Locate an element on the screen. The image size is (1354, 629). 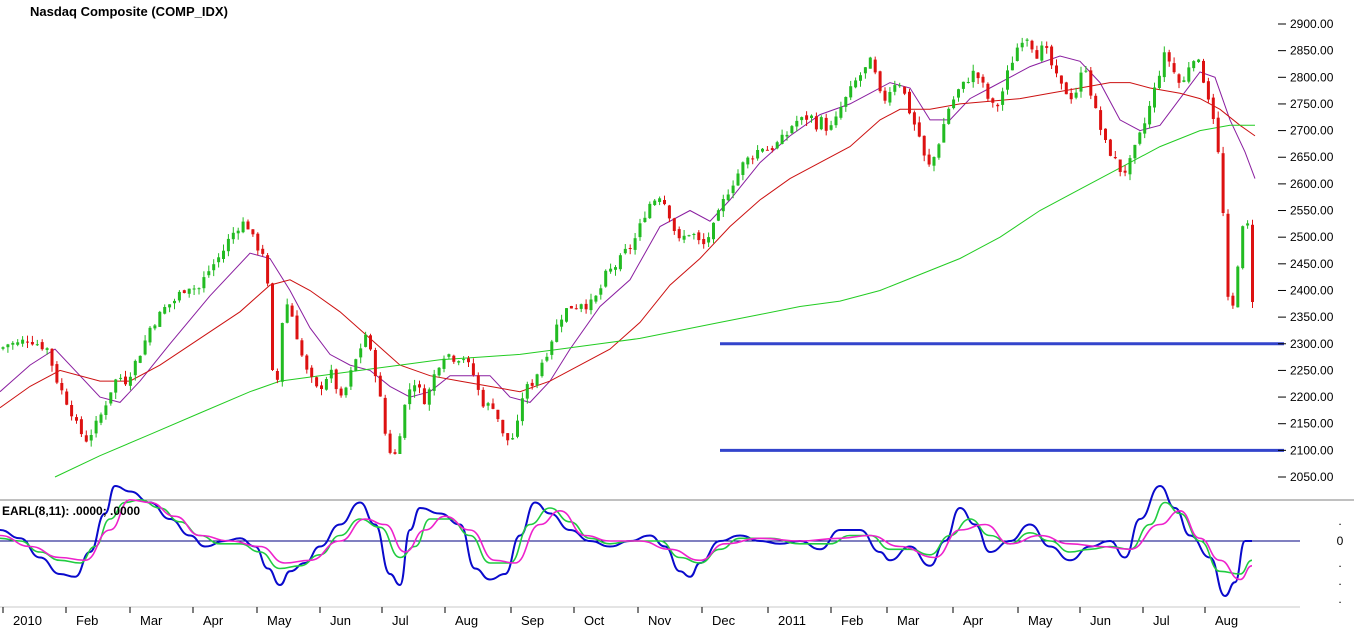
x-tick-label: Jun is located at coordinates (340, 620).